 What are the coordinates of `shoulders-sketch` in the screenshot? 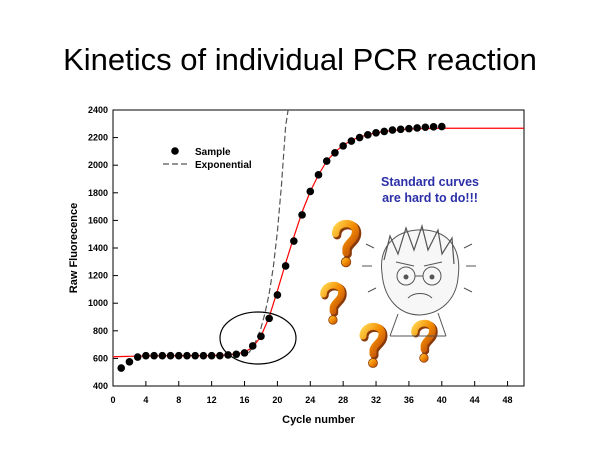 It's located at (418, 324).